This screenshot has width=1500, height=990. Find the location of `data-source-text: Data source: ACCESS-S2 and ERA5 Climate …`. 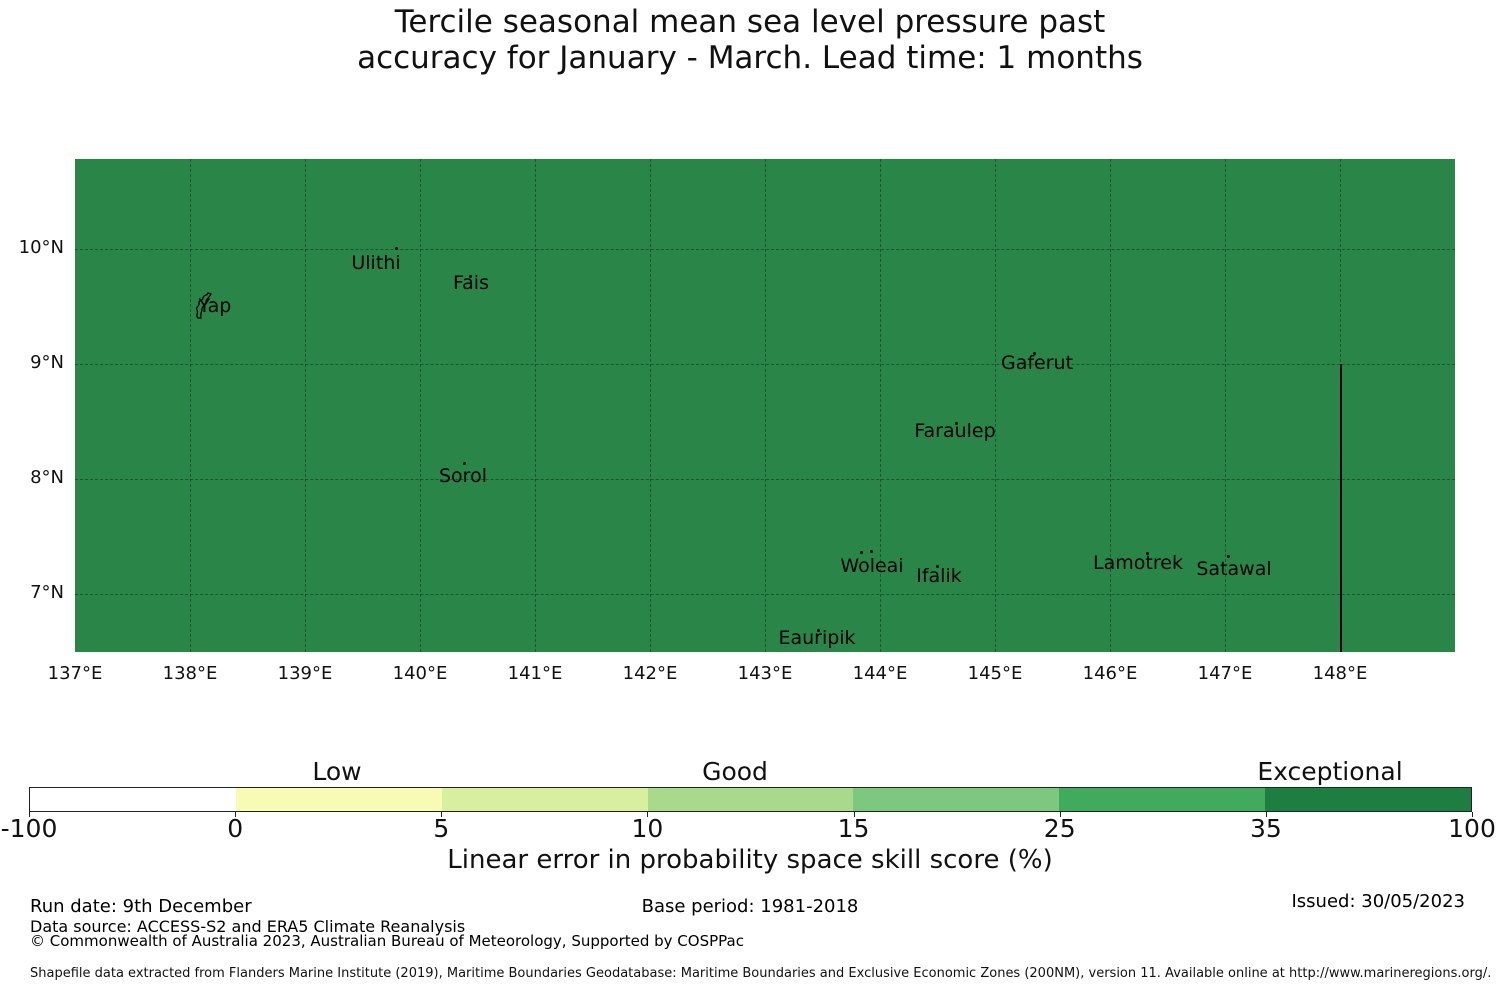

data-source-text: Data source: ACCESS-S2 and ERA5 Climate … is located at coordinates (248, 926).